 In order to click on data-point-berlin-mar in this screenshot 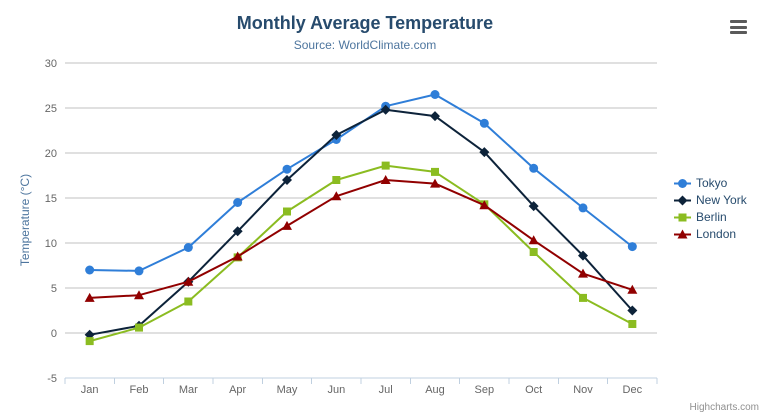, I will do `click(188, 301)`.